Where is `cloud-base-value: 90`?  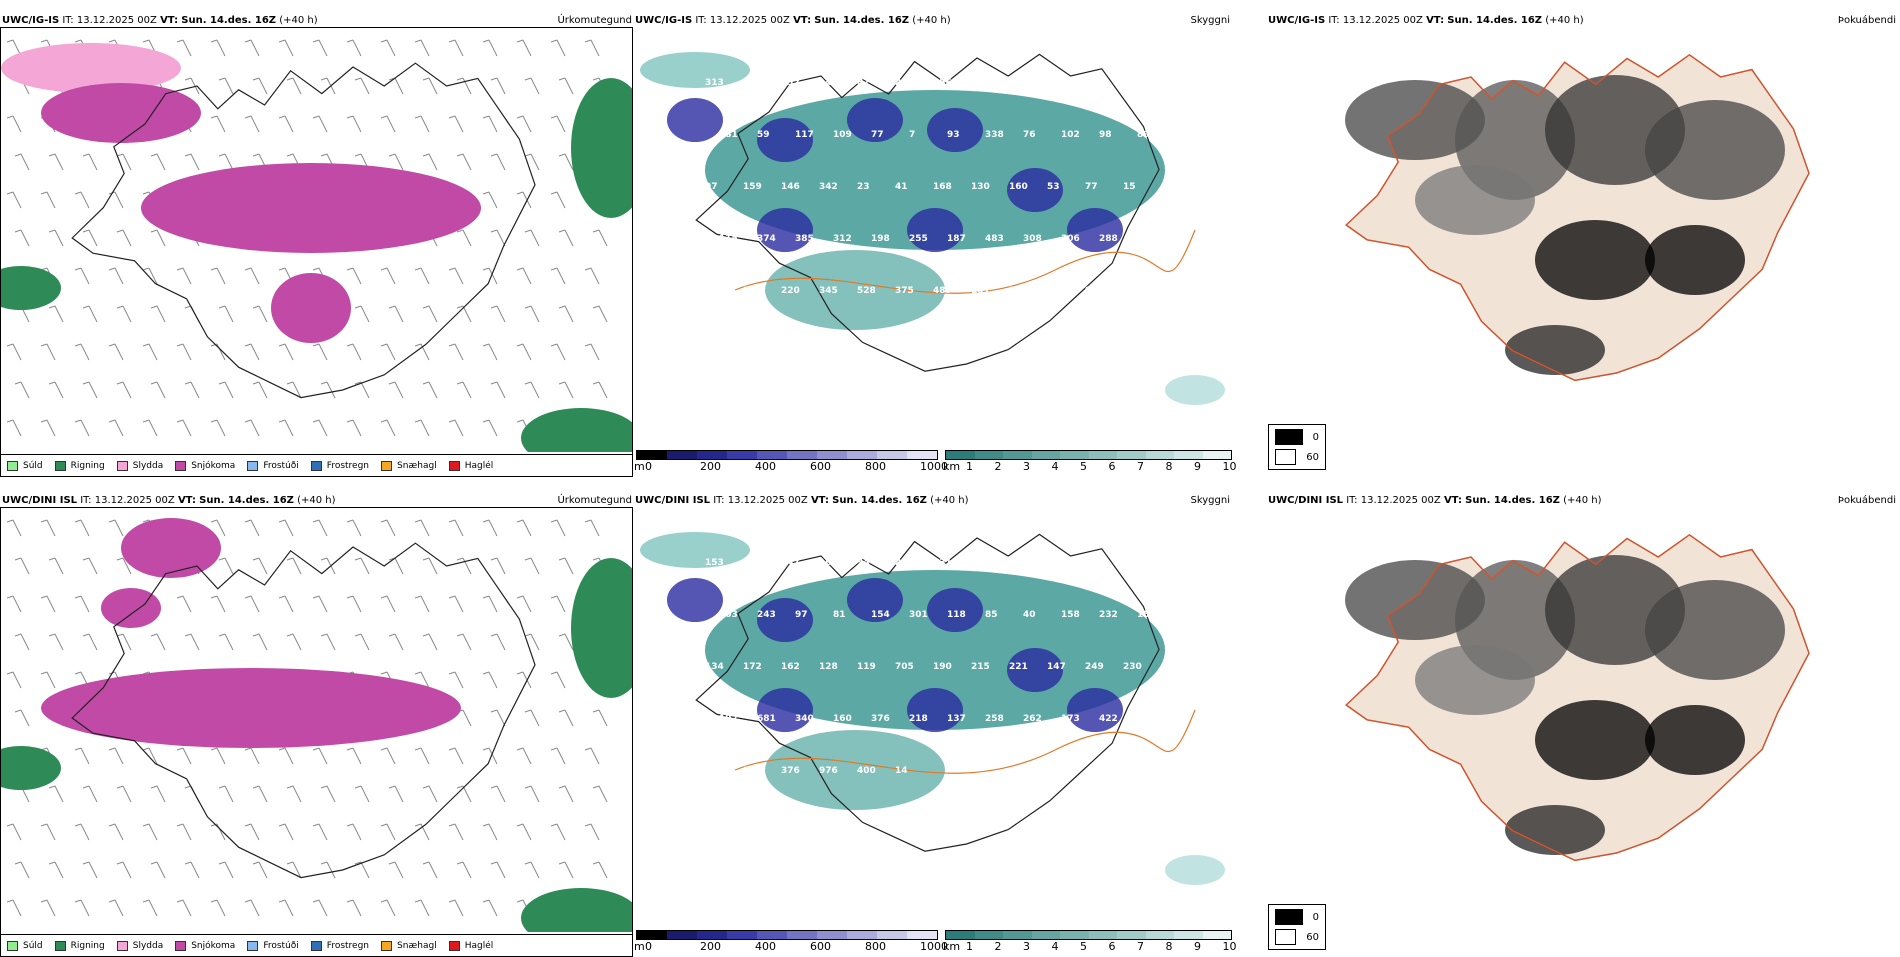 cloud-base-value: 90 is located at coordinates (1091, 291).